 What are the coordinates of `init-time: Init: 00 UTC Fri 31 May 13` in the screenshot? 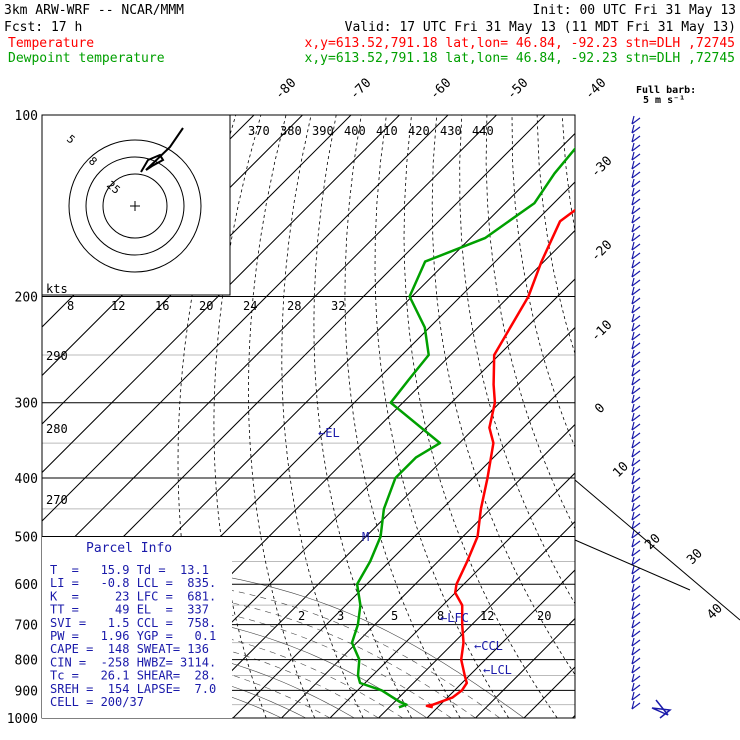 It's located at (635, 10).